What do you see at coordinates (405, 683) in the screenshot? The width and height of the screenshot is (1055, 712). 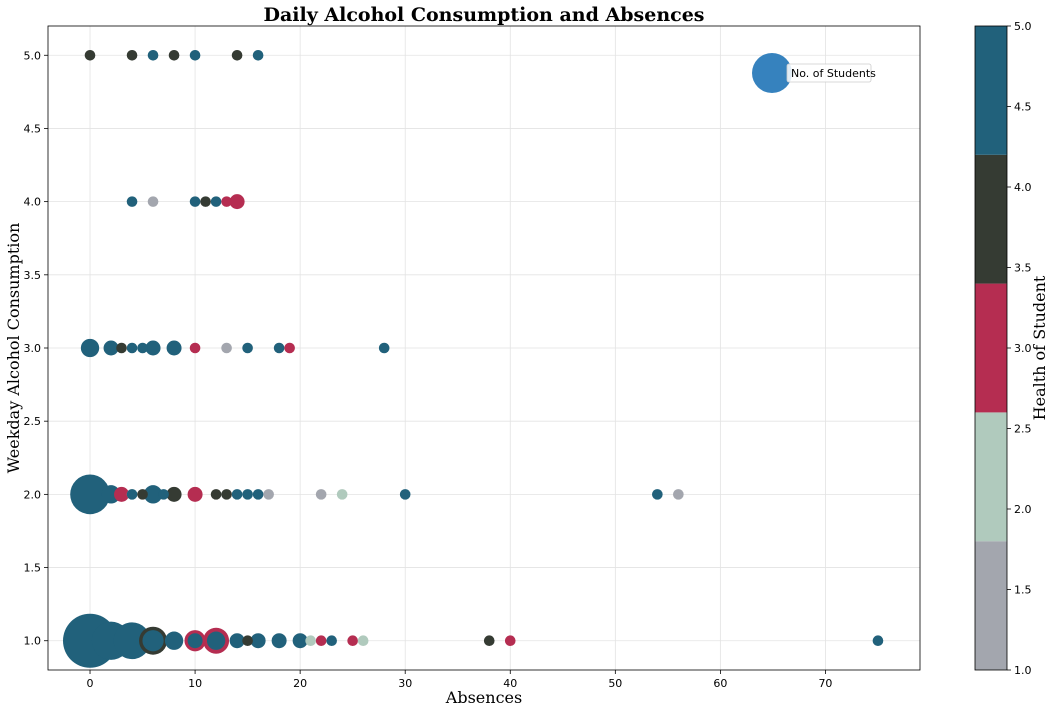 I see `x-tick-label: 30` at bounding box center [405, 683].